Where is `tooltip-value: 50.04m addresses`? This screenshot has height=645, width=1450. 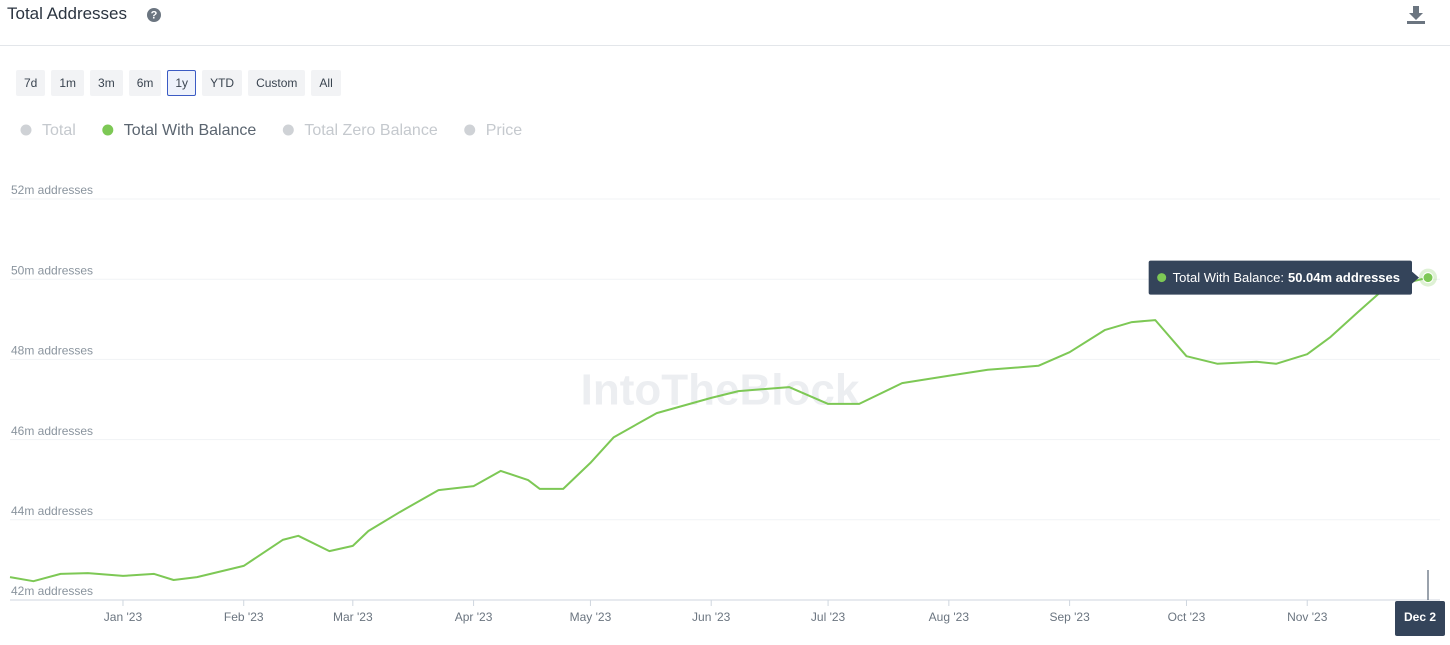 tooltip-value: 50.04m addresses is located at coordinates (1344, 277).